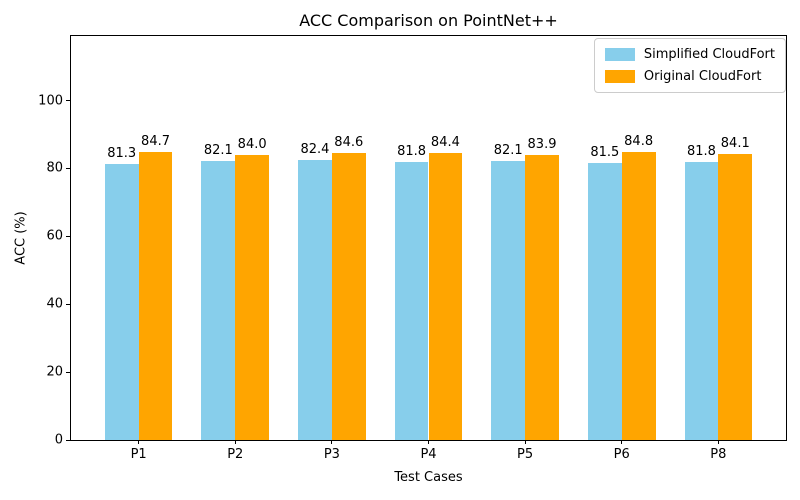  Describe the element at coordinates (718, 454) in the screenshot. I see `x-tick-label: P8` at that location.